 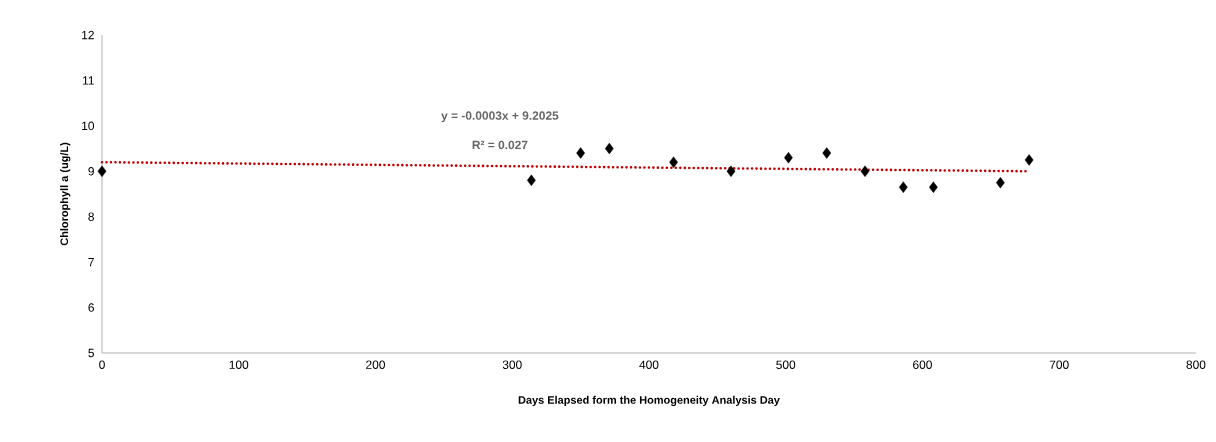 I want to click on x-tick-label: 500, so click(x=786, y=364).